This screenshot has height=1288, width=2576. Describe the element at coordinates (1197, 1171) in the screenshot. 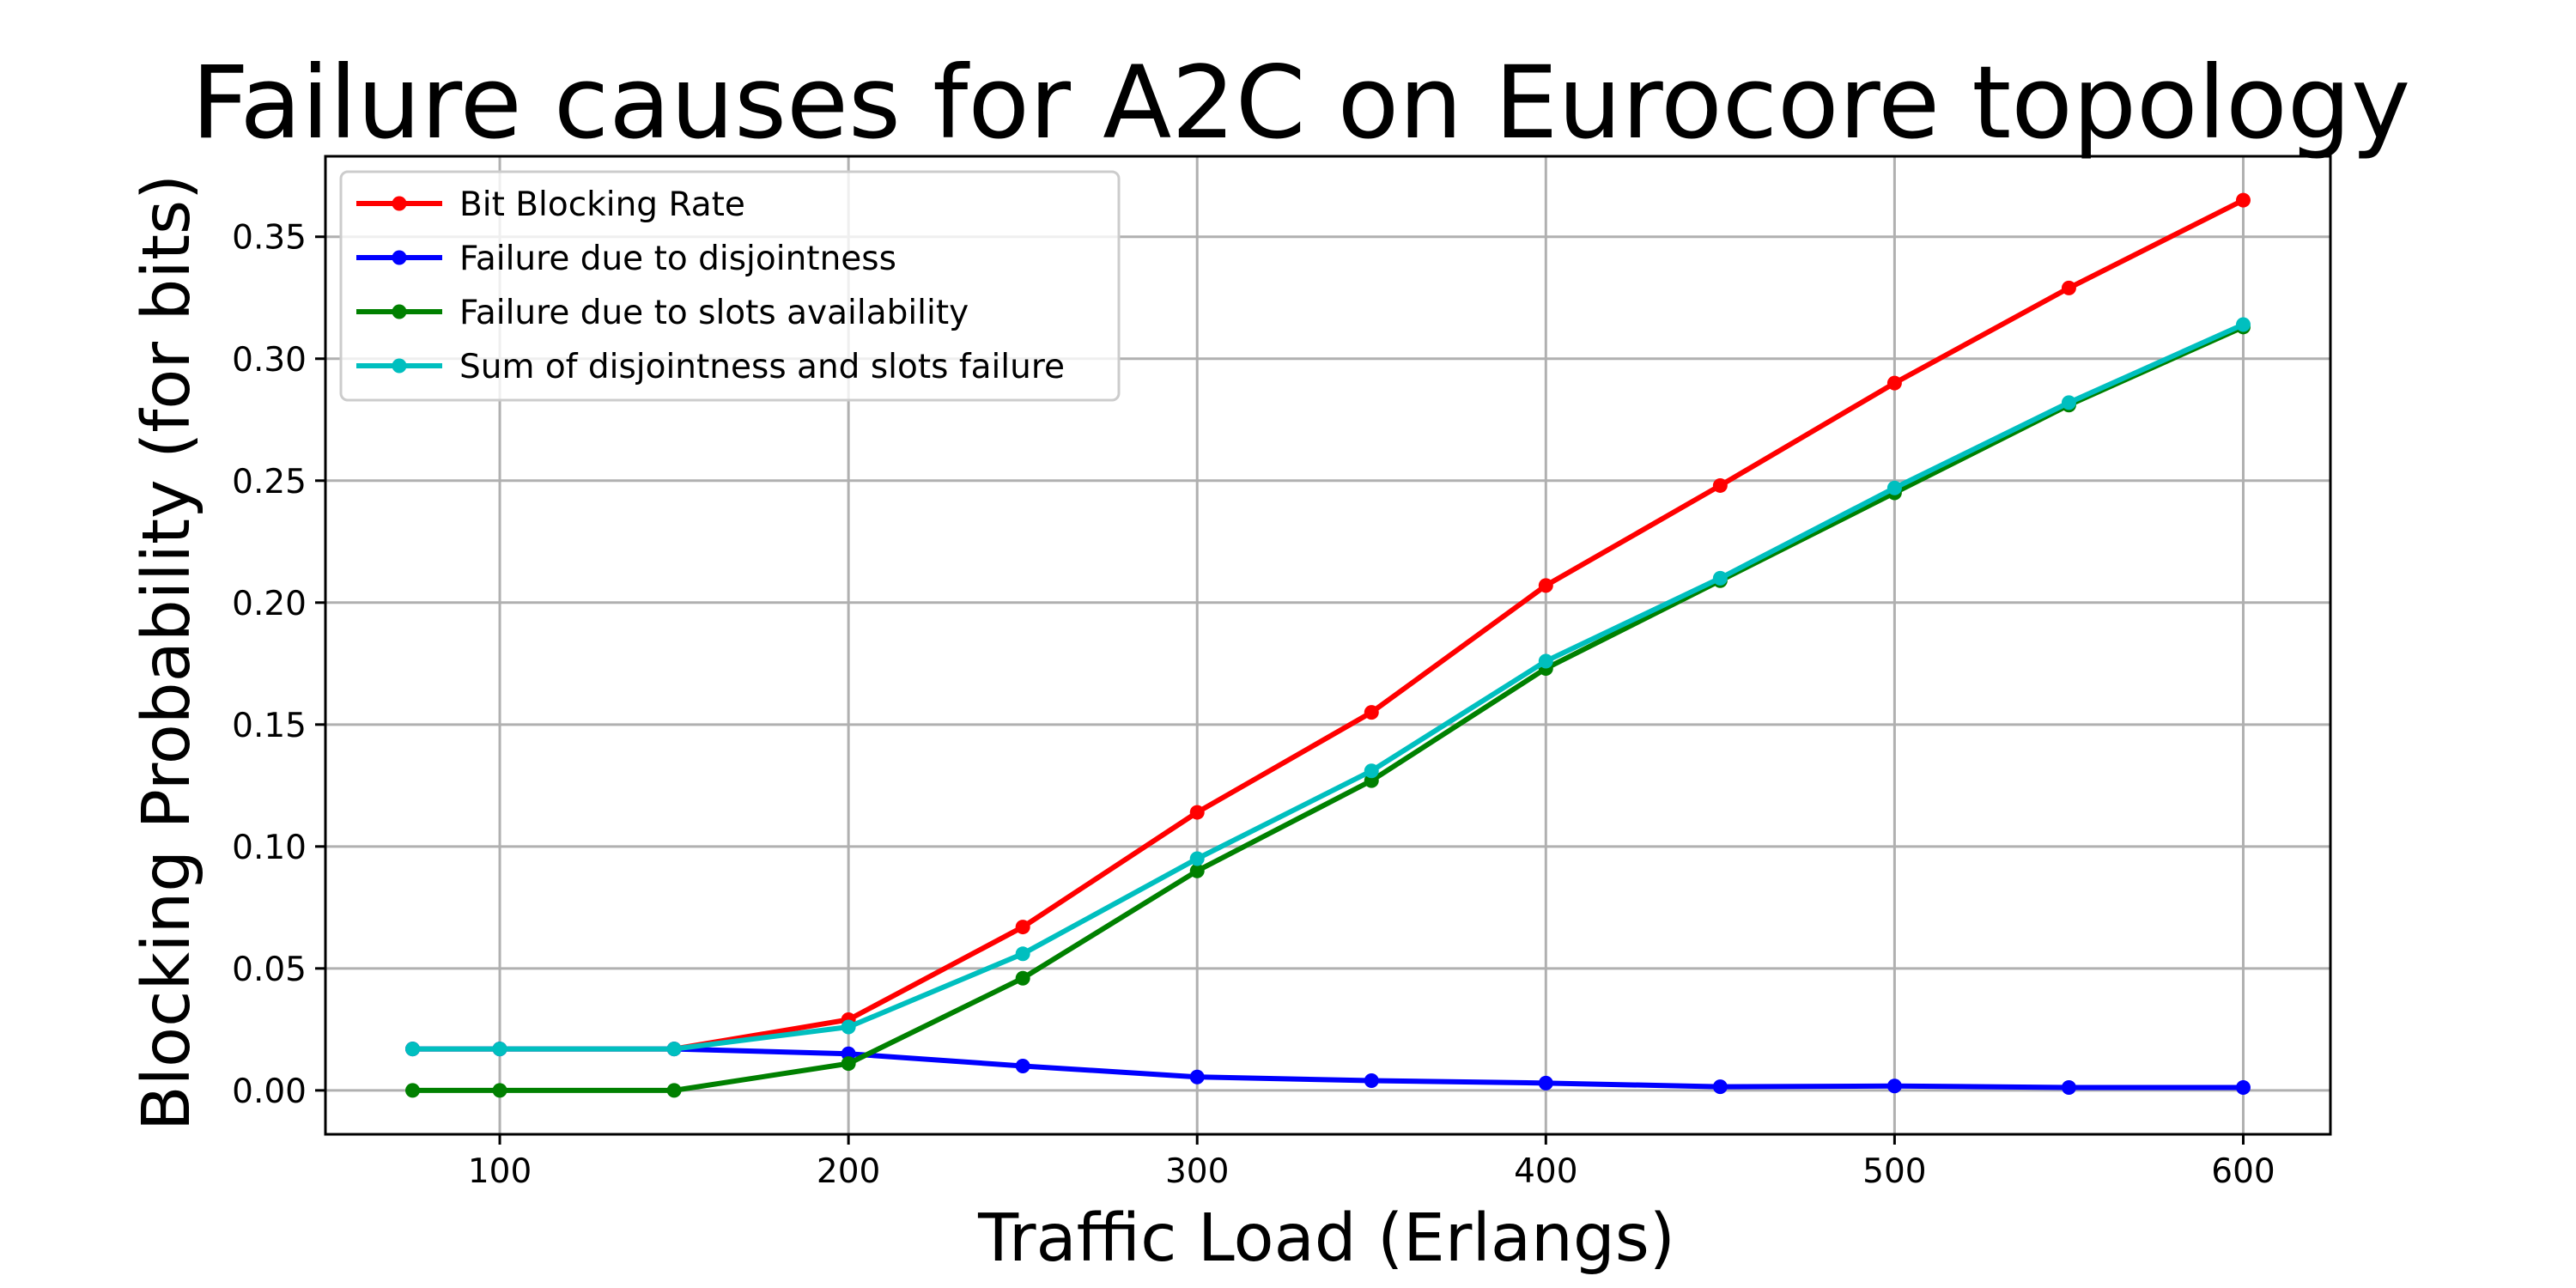

I see `x-tick-label: 300` at that location.